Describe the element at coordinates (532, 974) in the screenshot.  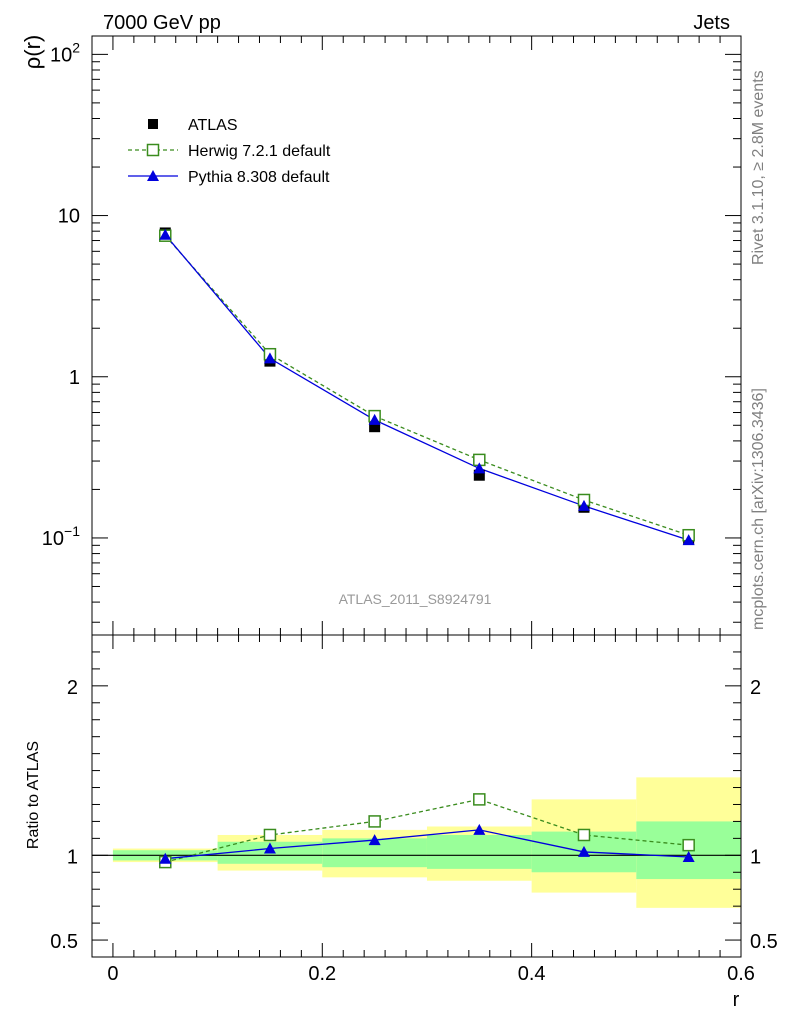
I see `x-tick-label: 0.4` at that location.